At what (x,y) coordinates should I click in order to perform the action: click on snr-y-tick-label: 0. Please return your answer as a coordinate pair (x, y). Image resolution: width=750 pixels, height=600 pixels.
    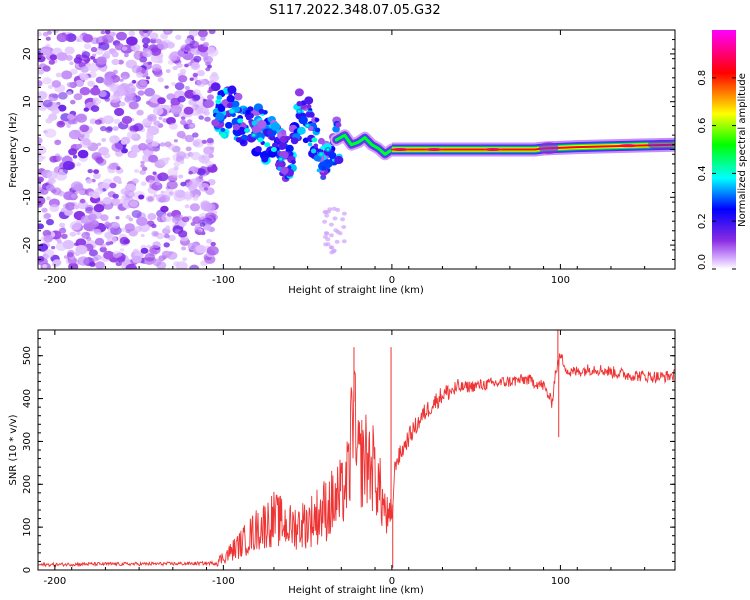
    Looking at the image, I should click on (27, 570).